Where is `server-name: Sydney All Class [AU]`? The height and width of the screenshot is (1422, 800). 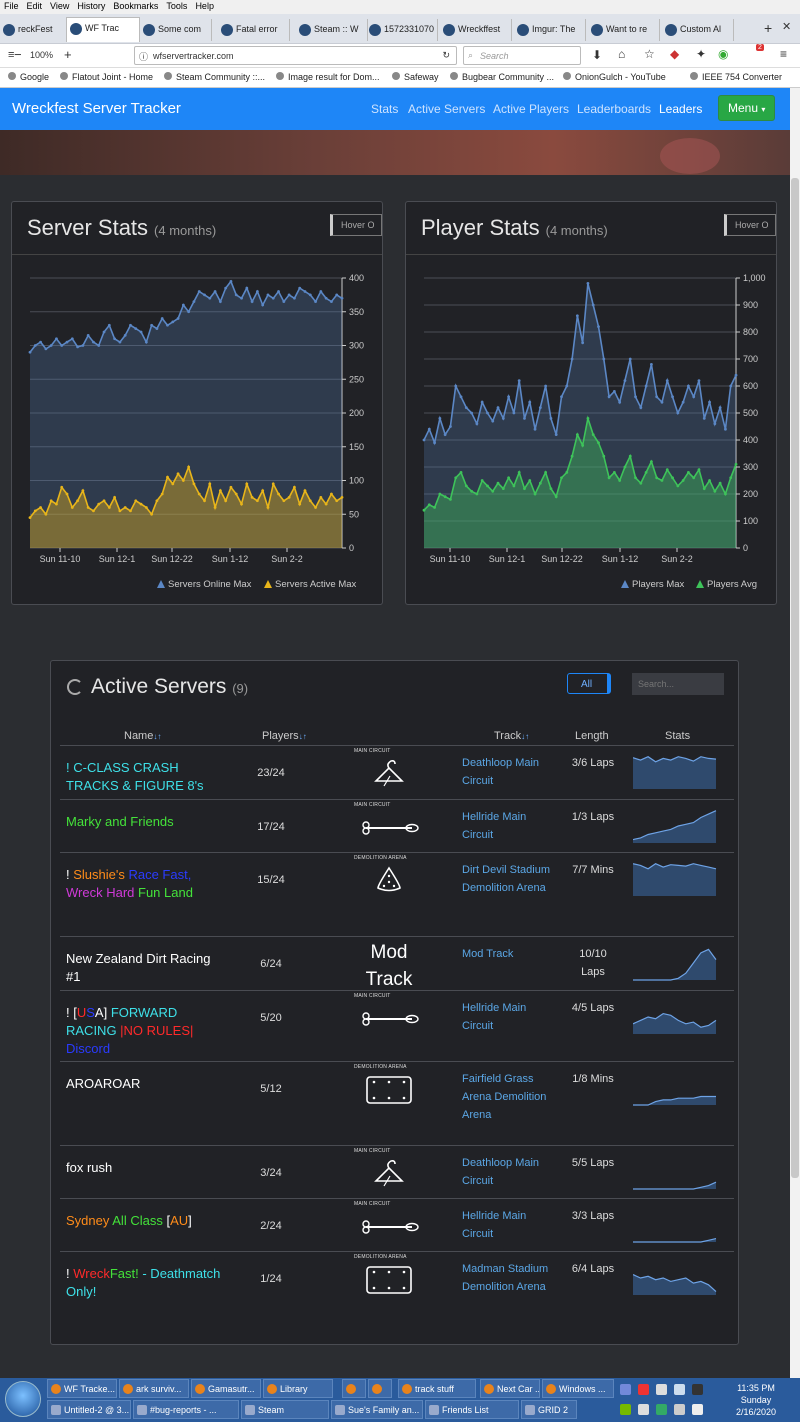
server-name: Sydney All Class [AU] is located at coordinates (146, 1221).